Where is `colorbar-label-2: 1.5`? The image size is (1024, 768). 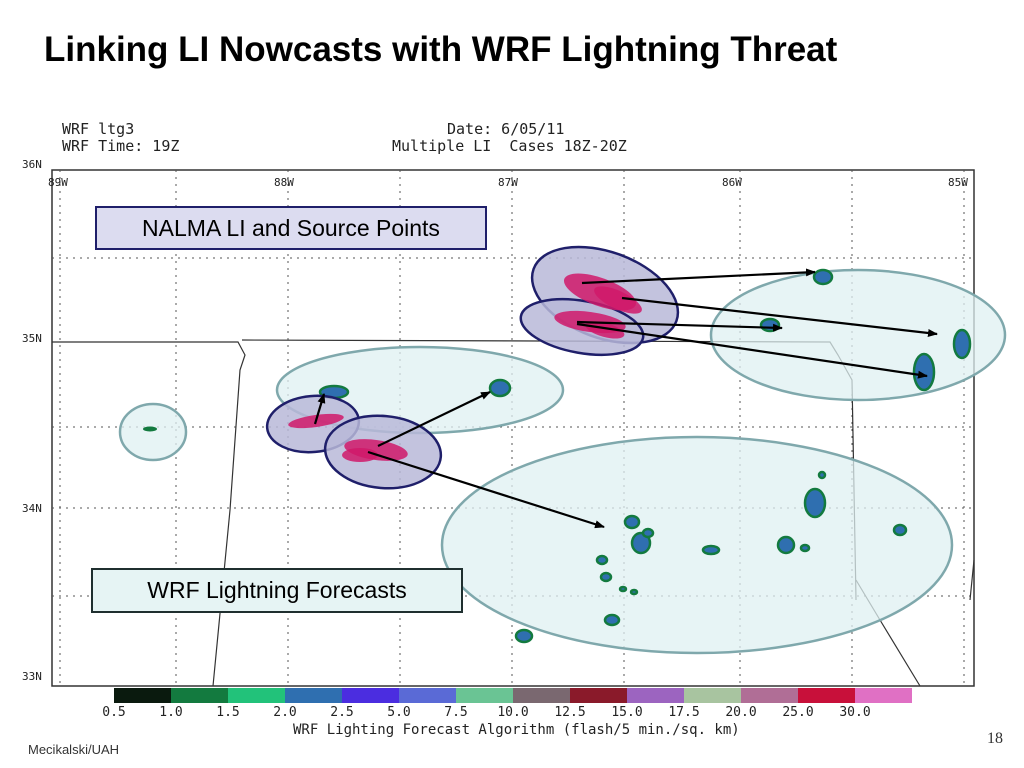
colorbar-label-2: 1.5 is located at coordinates (228, 712).